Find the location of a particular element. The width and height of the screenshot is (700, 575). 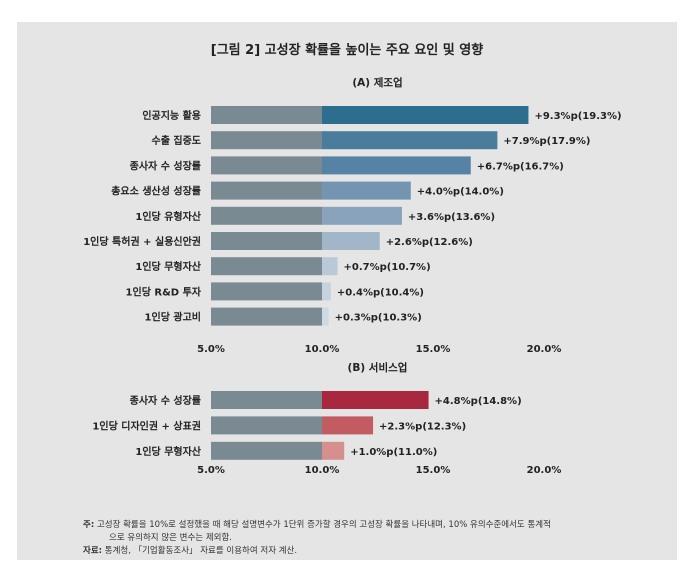

data-label: +4.8%p(14.8%) is located at coordinates (478, 401).